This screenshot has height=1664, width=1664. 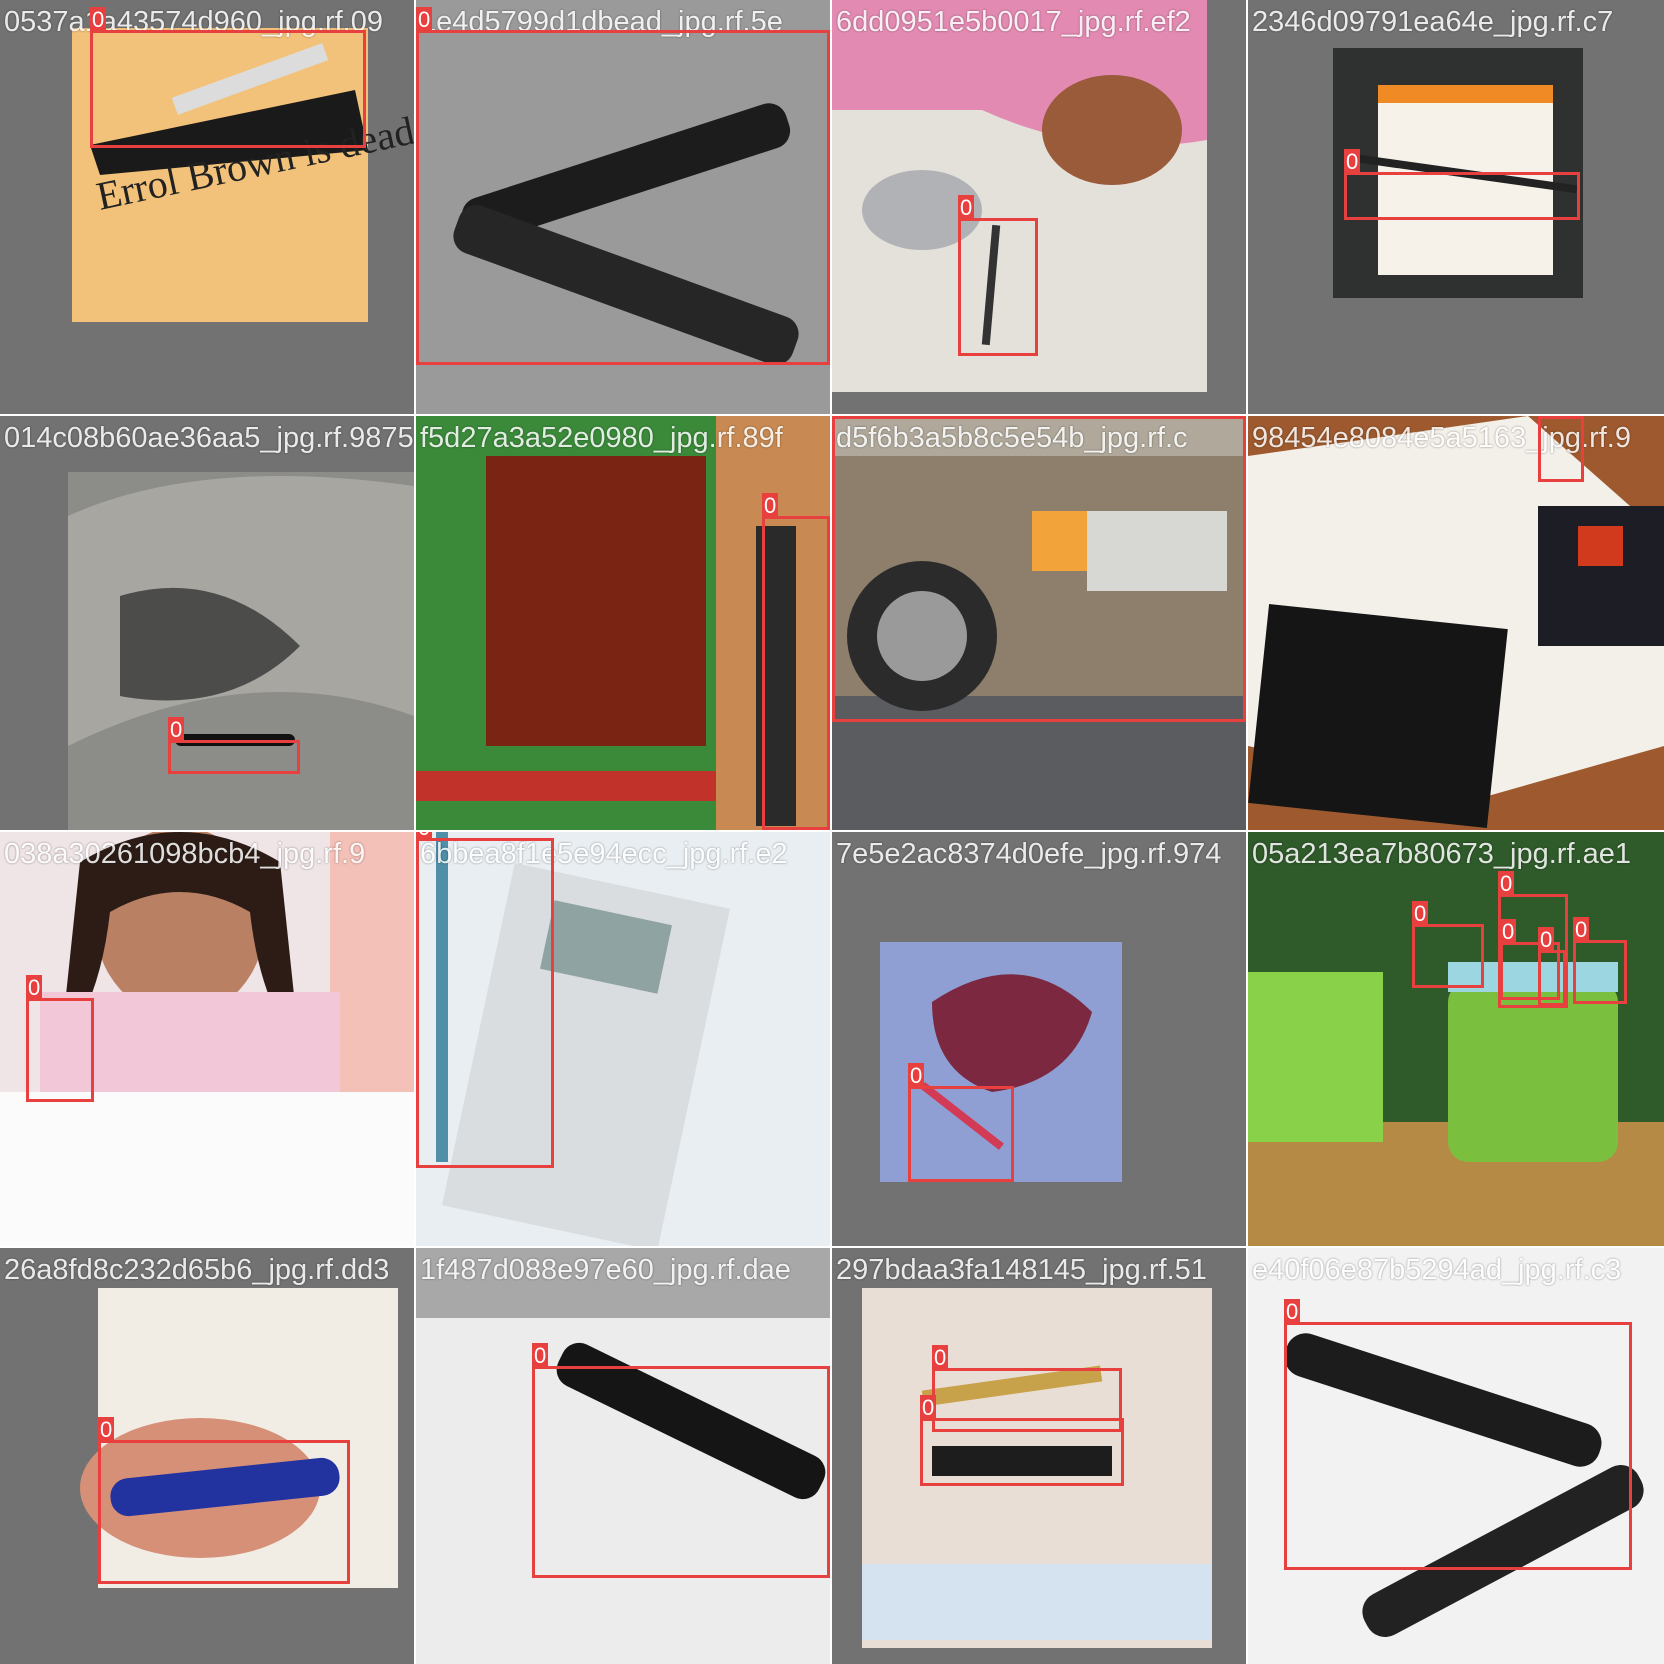 I want to click on tile-16-box-1: 0, so click(x=1458, y=1446).